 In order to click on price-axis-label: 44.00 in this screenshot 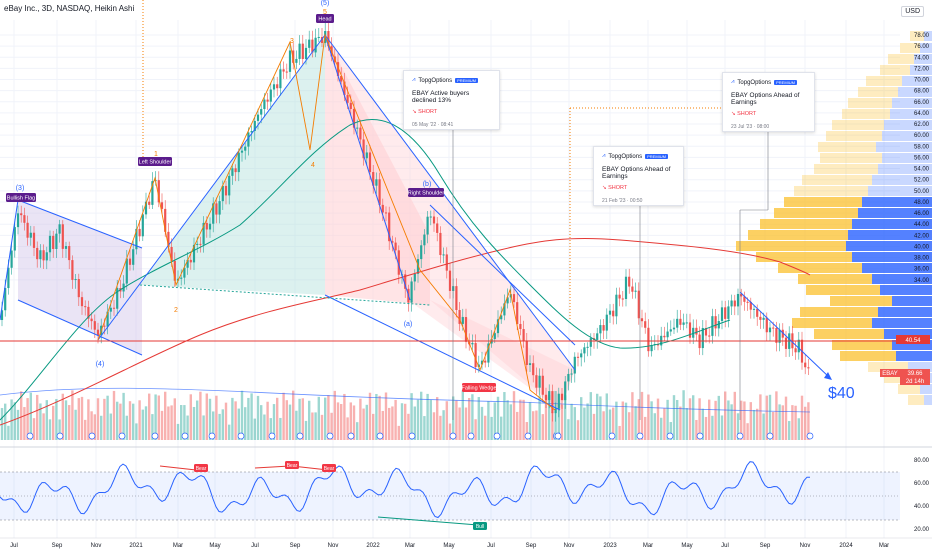, I will do `click(922, 225)`.